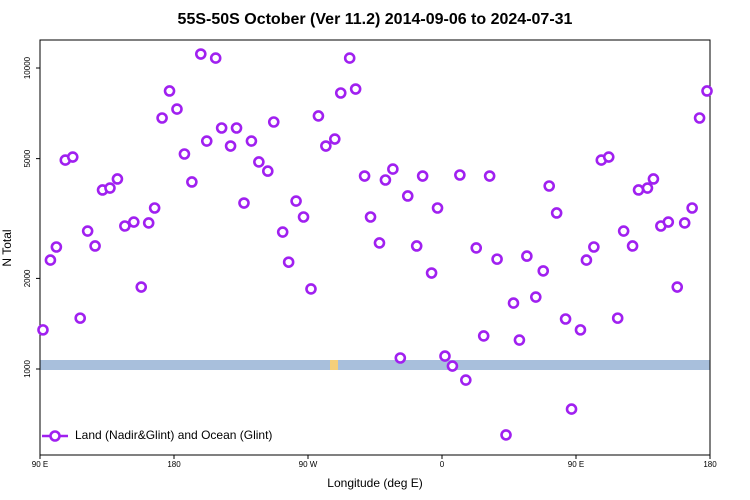 This screenshot has width=750, height=500. Describe the element at coordinates (334, 365) in the screenshot. I see `land-patch` at that location.